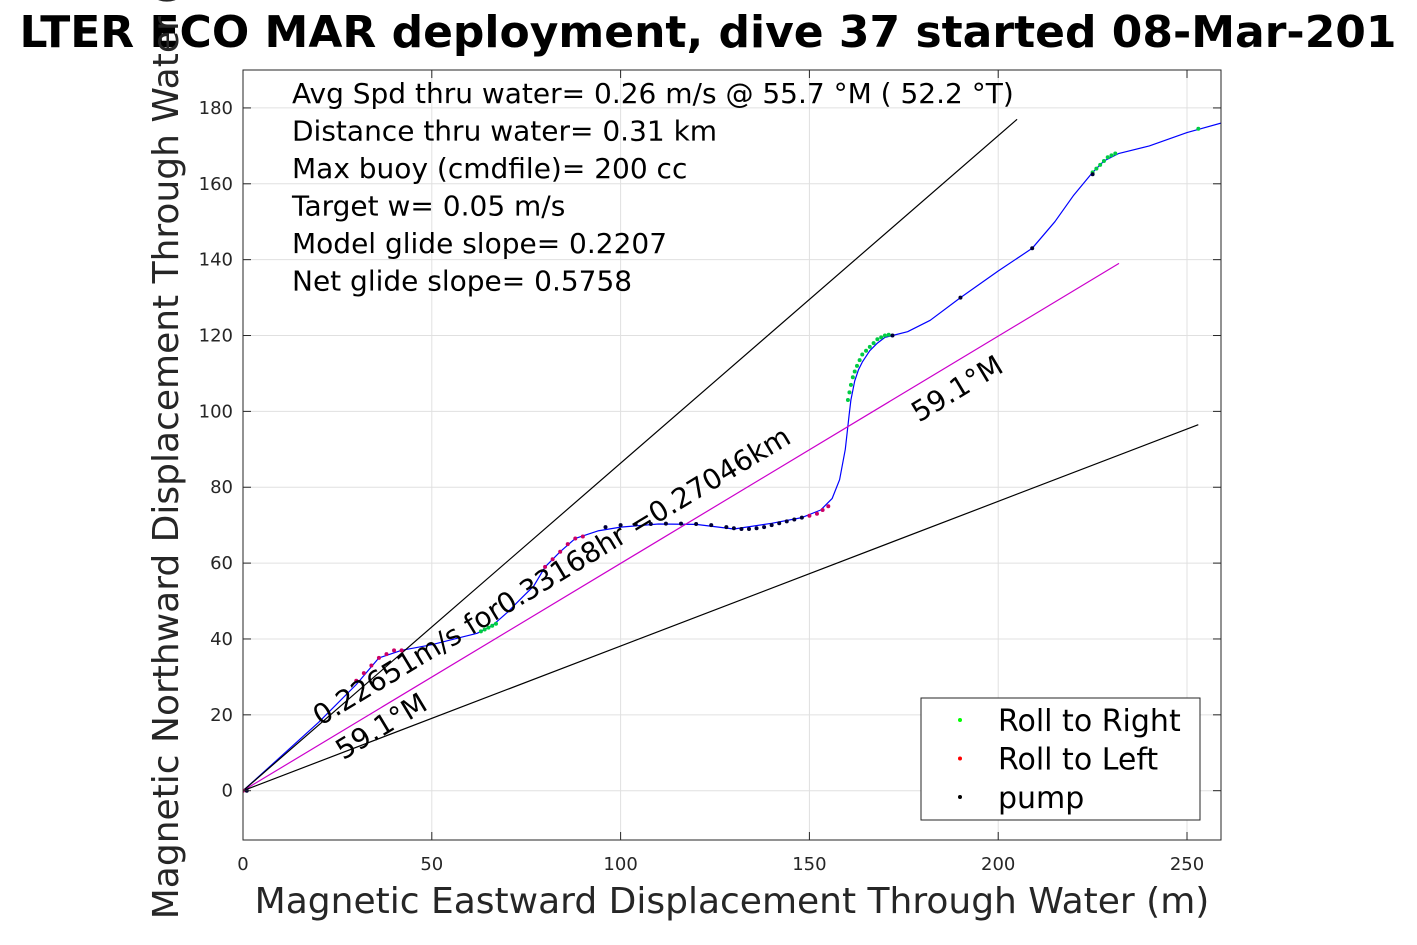 Image resolution: width=1417 pixels, height=945 pixels. Describe the element at coordinates (216, 184) in the screenshot. I see `y-tick-label: 160` at that location.